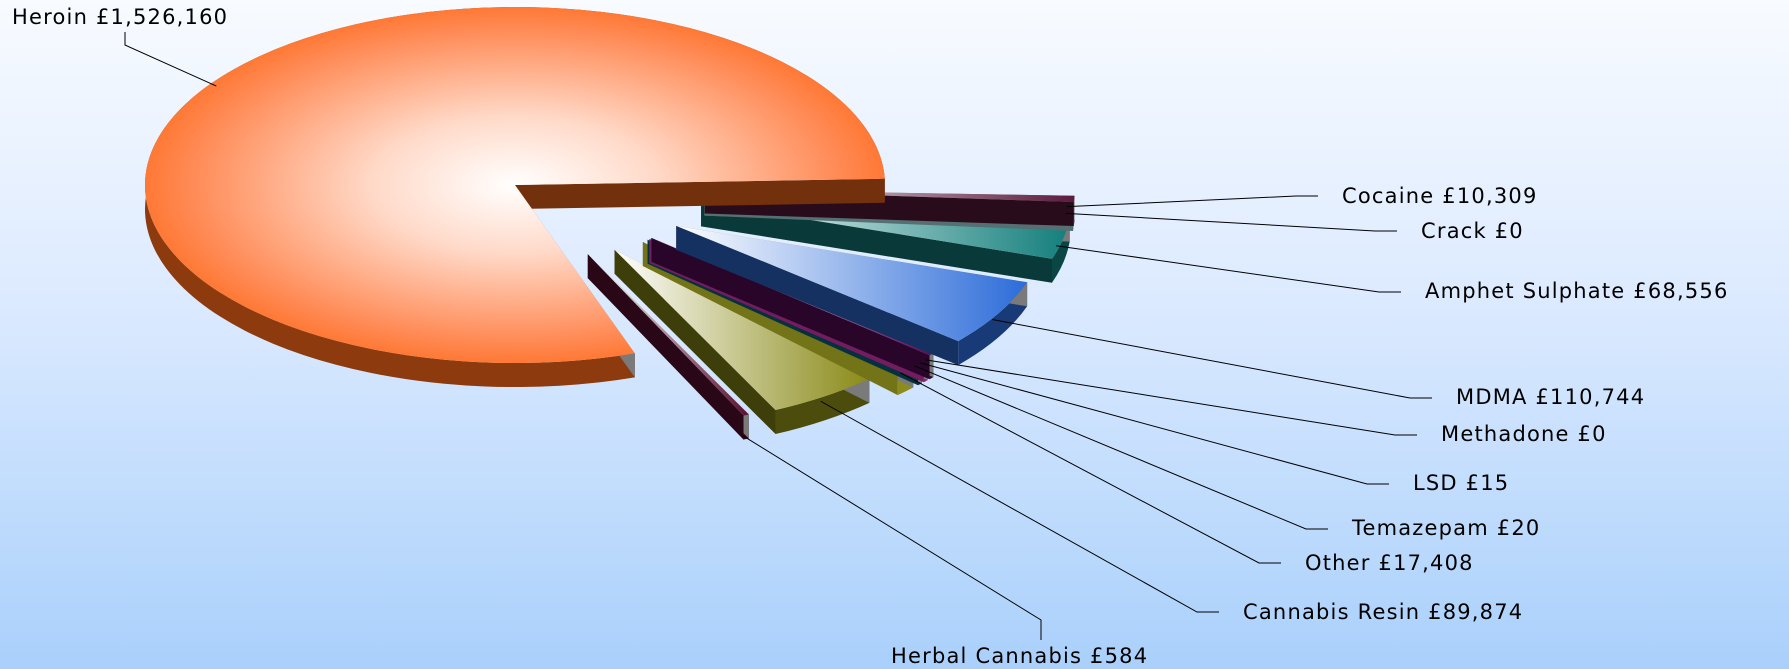  I want to click on slice-label-methadone: Methadone £0, so click(1524, 434).